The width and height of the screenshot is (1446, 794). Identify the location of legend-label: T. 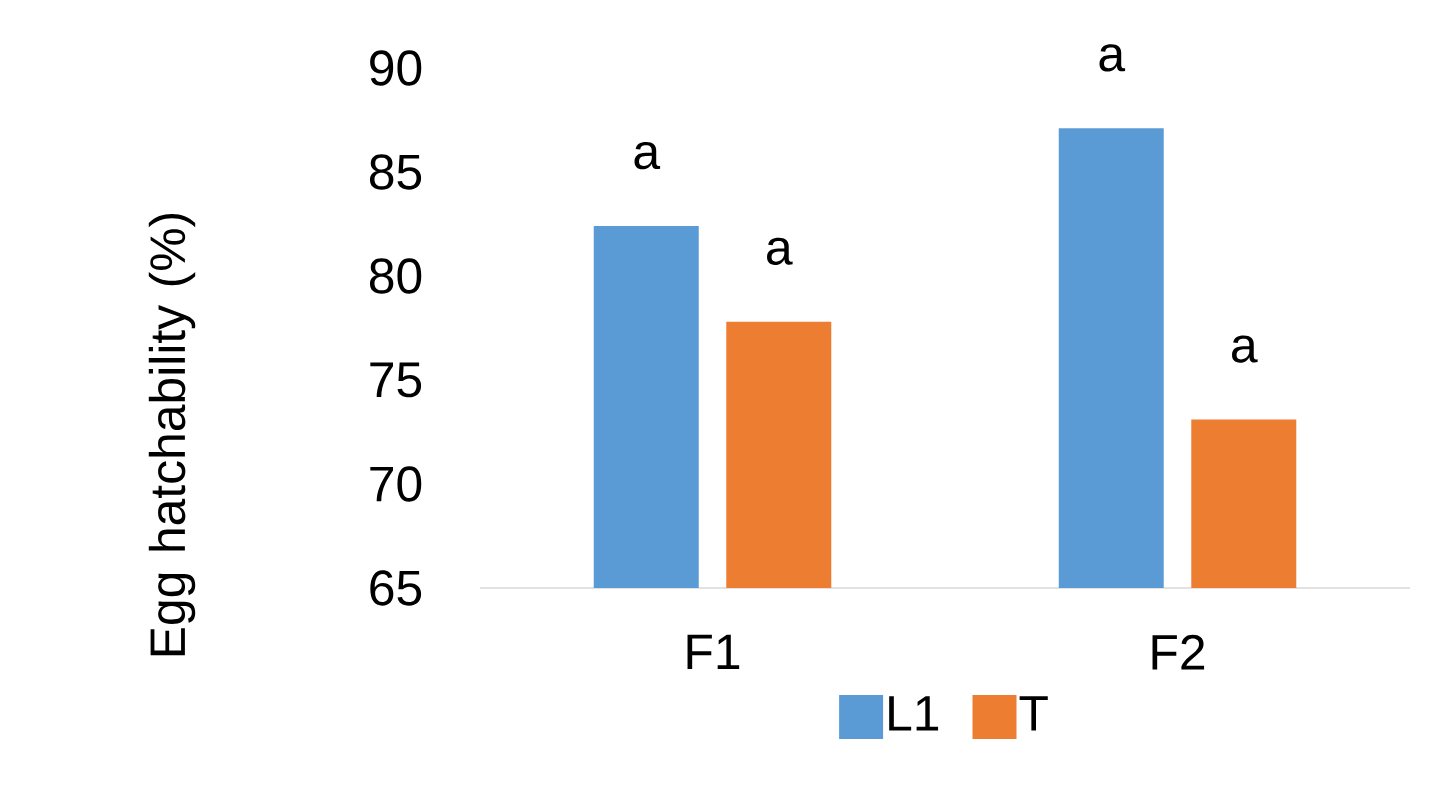
(1033, 713).